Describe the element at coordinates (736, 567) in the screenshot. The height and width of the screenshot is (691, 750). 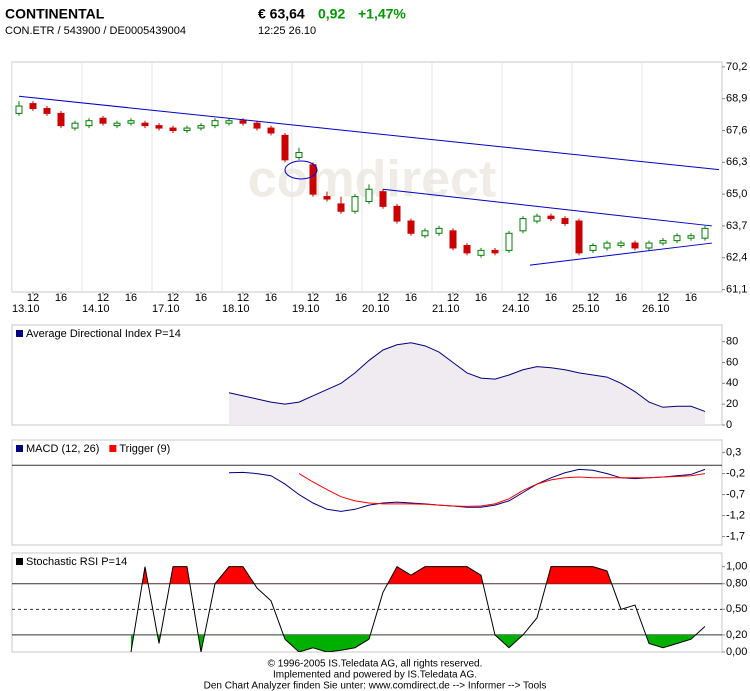
I see `y-tick-label: 1,00` at that location.